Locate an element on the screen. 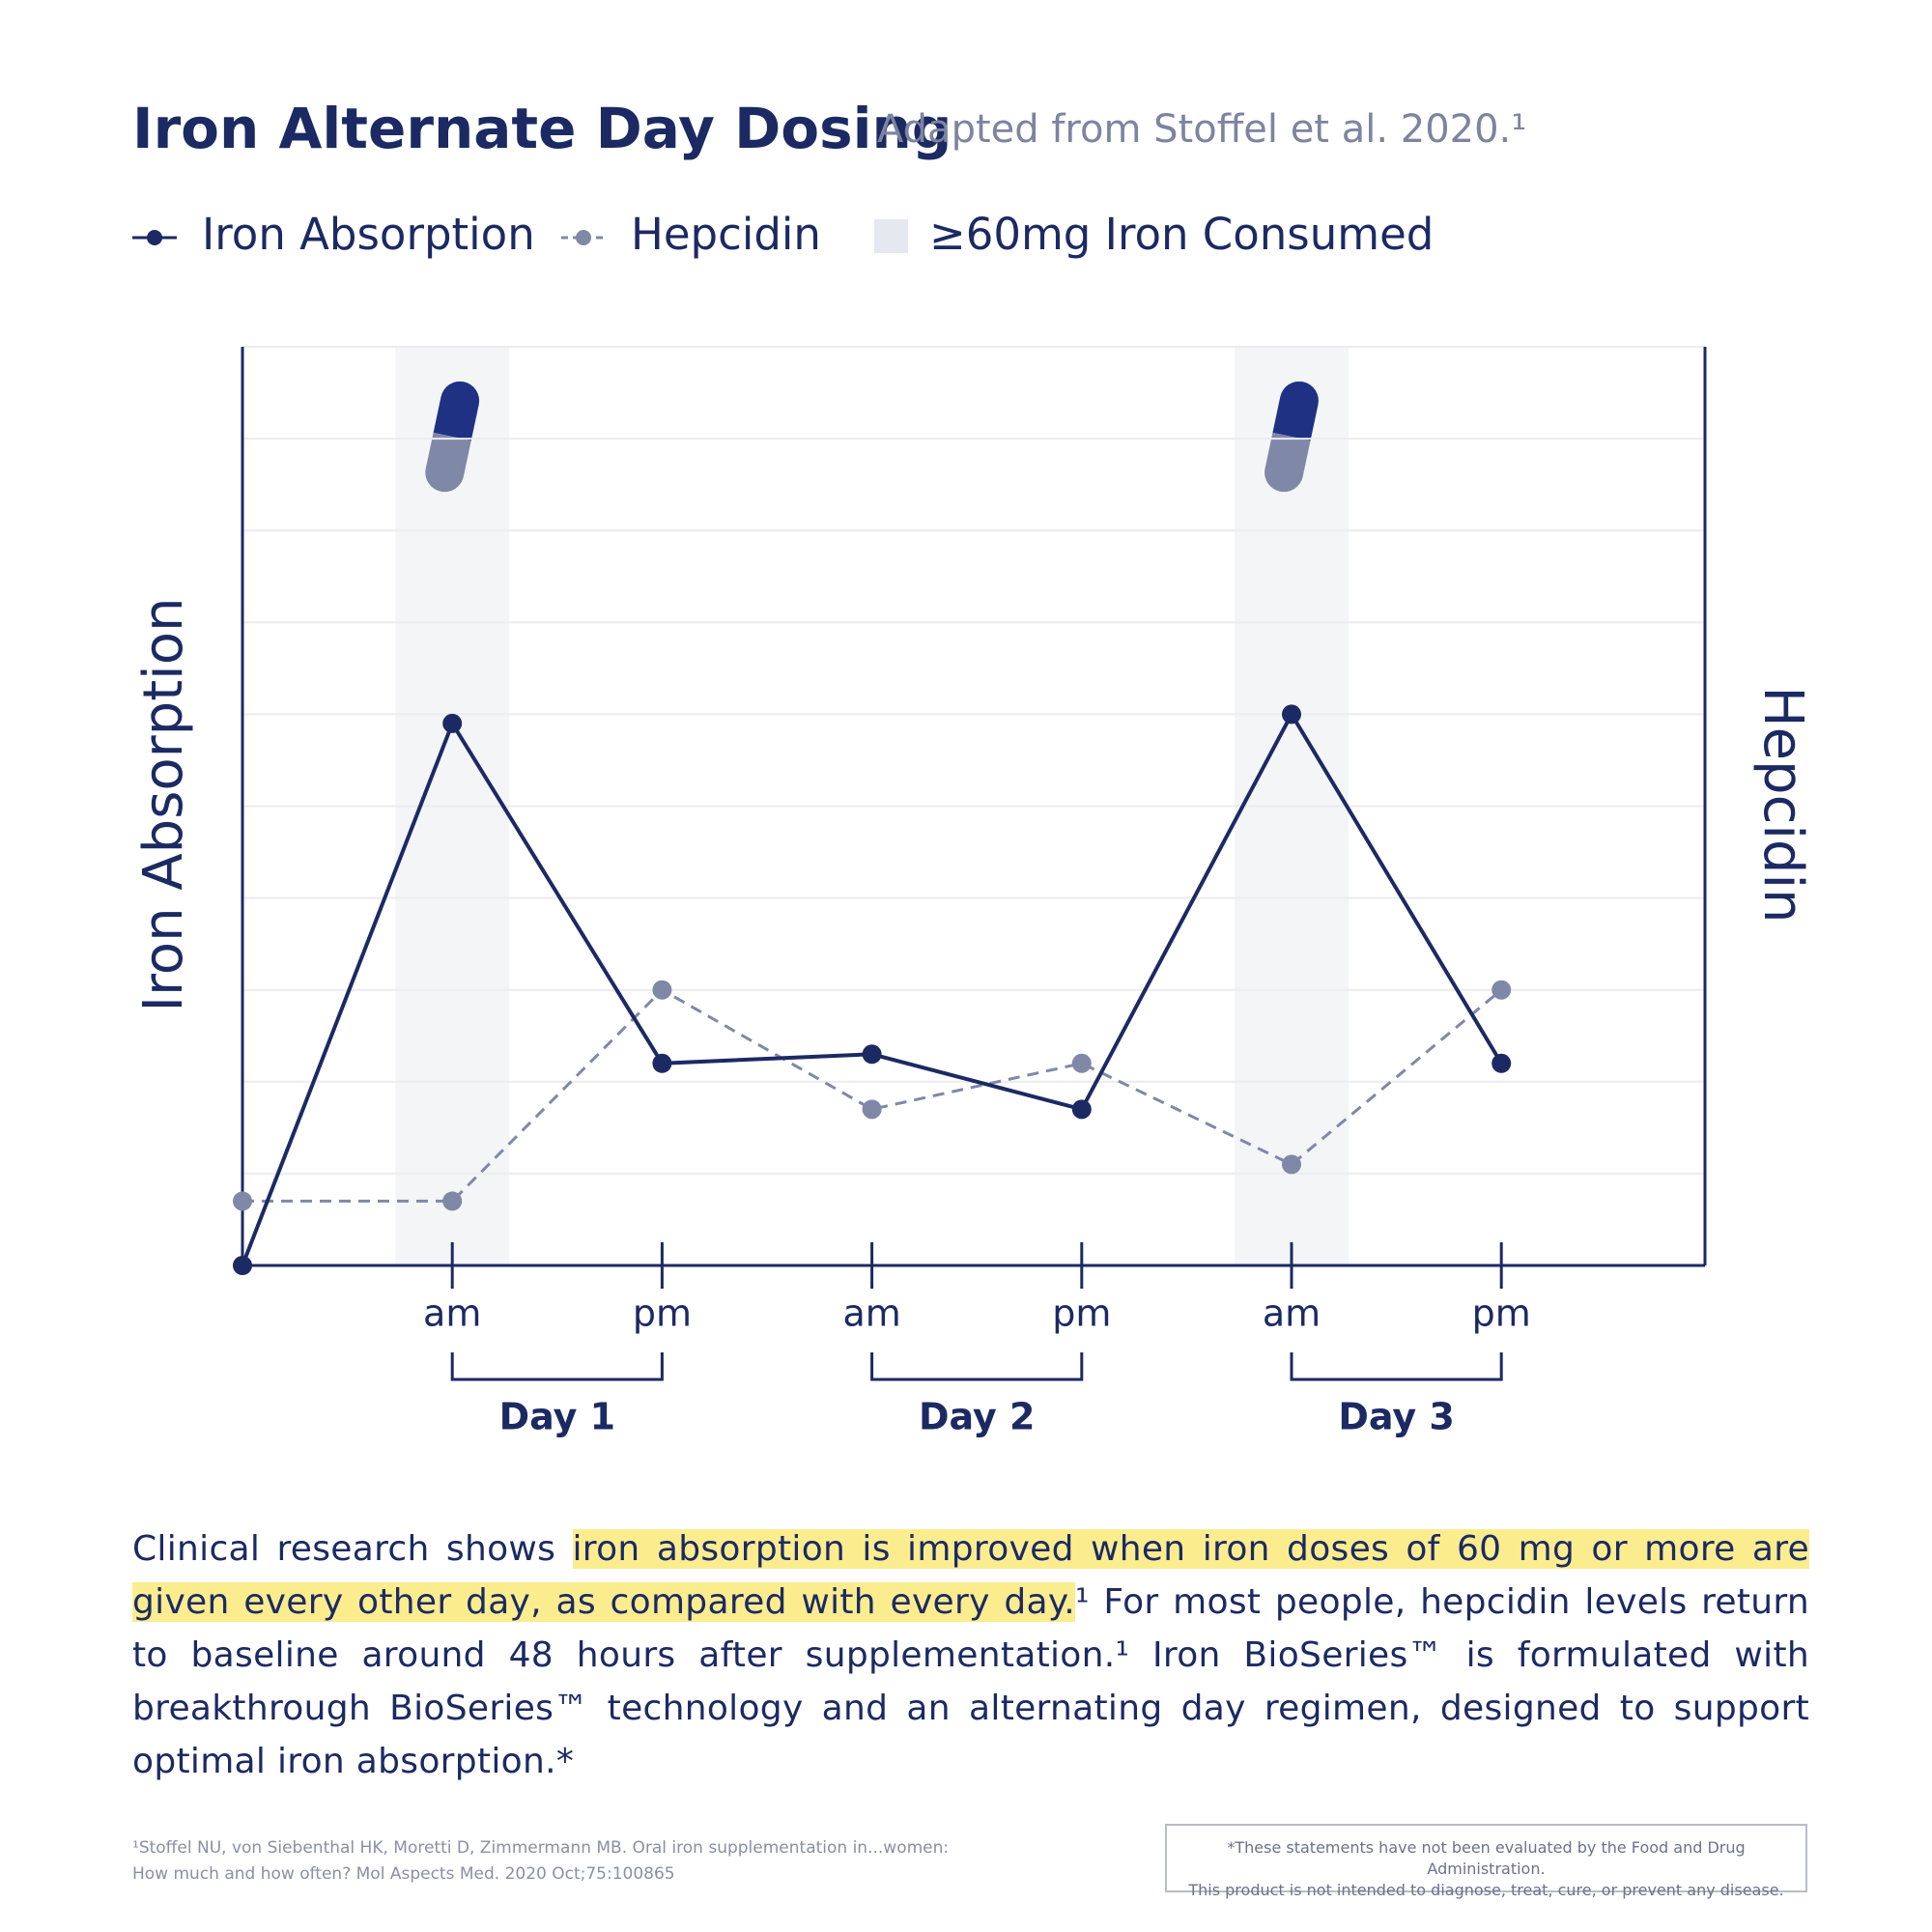 This screenshot has width=1932, height=1932. chart-subtitle: Adapted from Stoffel et al. 2020.¹ is located at coordinates (1201, 129).